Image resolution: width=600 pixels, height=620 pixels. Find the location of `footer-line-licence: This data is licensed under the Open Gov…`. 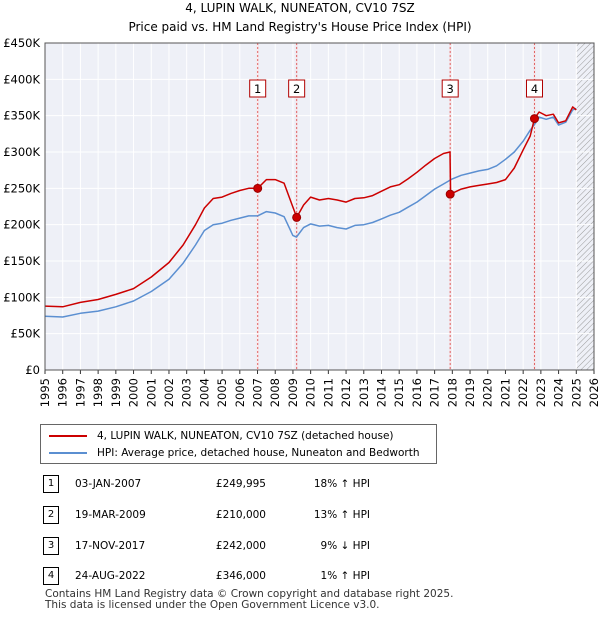

footer-line-licence: This data is licensed under the Open Gov… is located at coordinates (212, 605).